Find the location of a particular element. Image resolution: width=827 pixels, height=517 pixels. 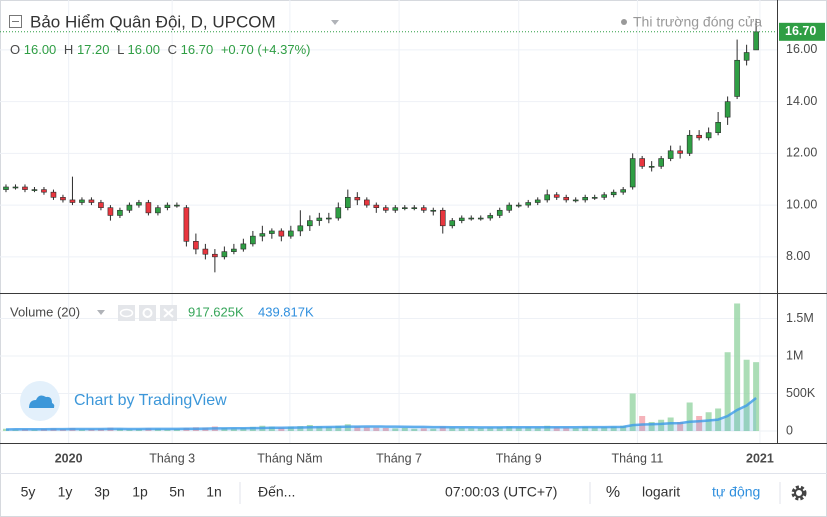

y-tick-label: 8.00 is located at coordinates (798, 256).